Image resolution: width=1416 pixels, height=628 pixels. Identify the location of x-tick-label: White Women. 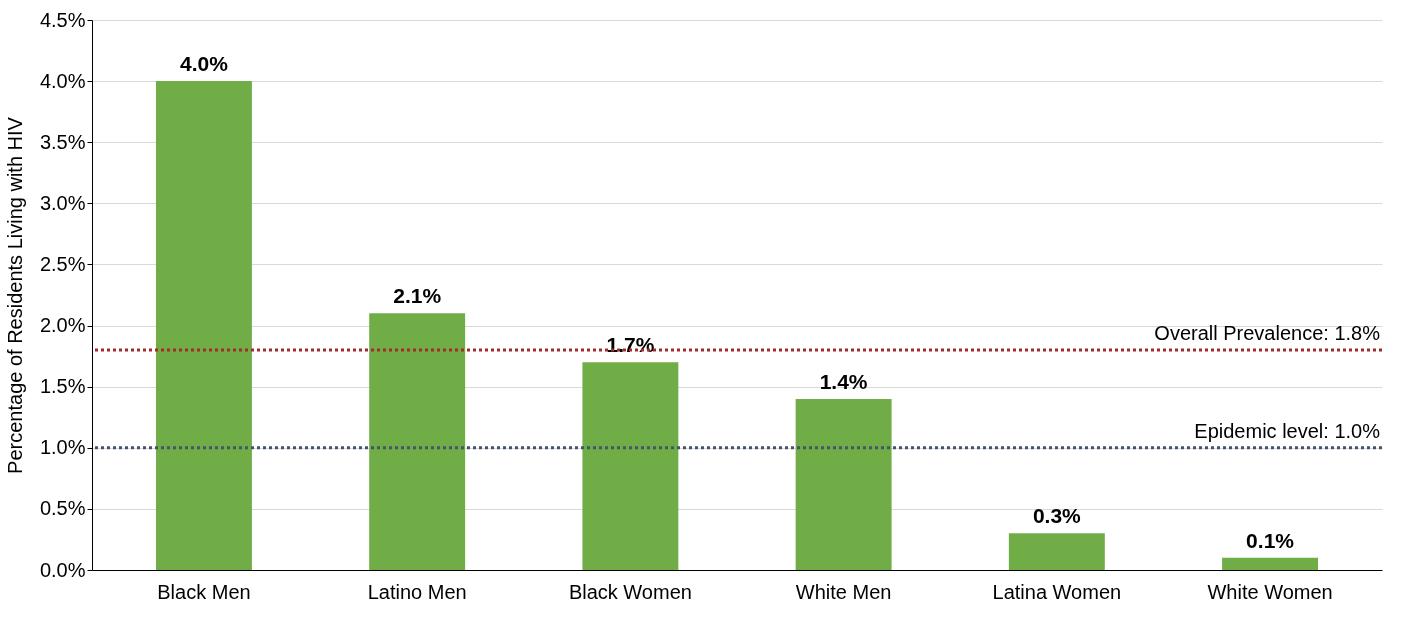
(1270, 591).